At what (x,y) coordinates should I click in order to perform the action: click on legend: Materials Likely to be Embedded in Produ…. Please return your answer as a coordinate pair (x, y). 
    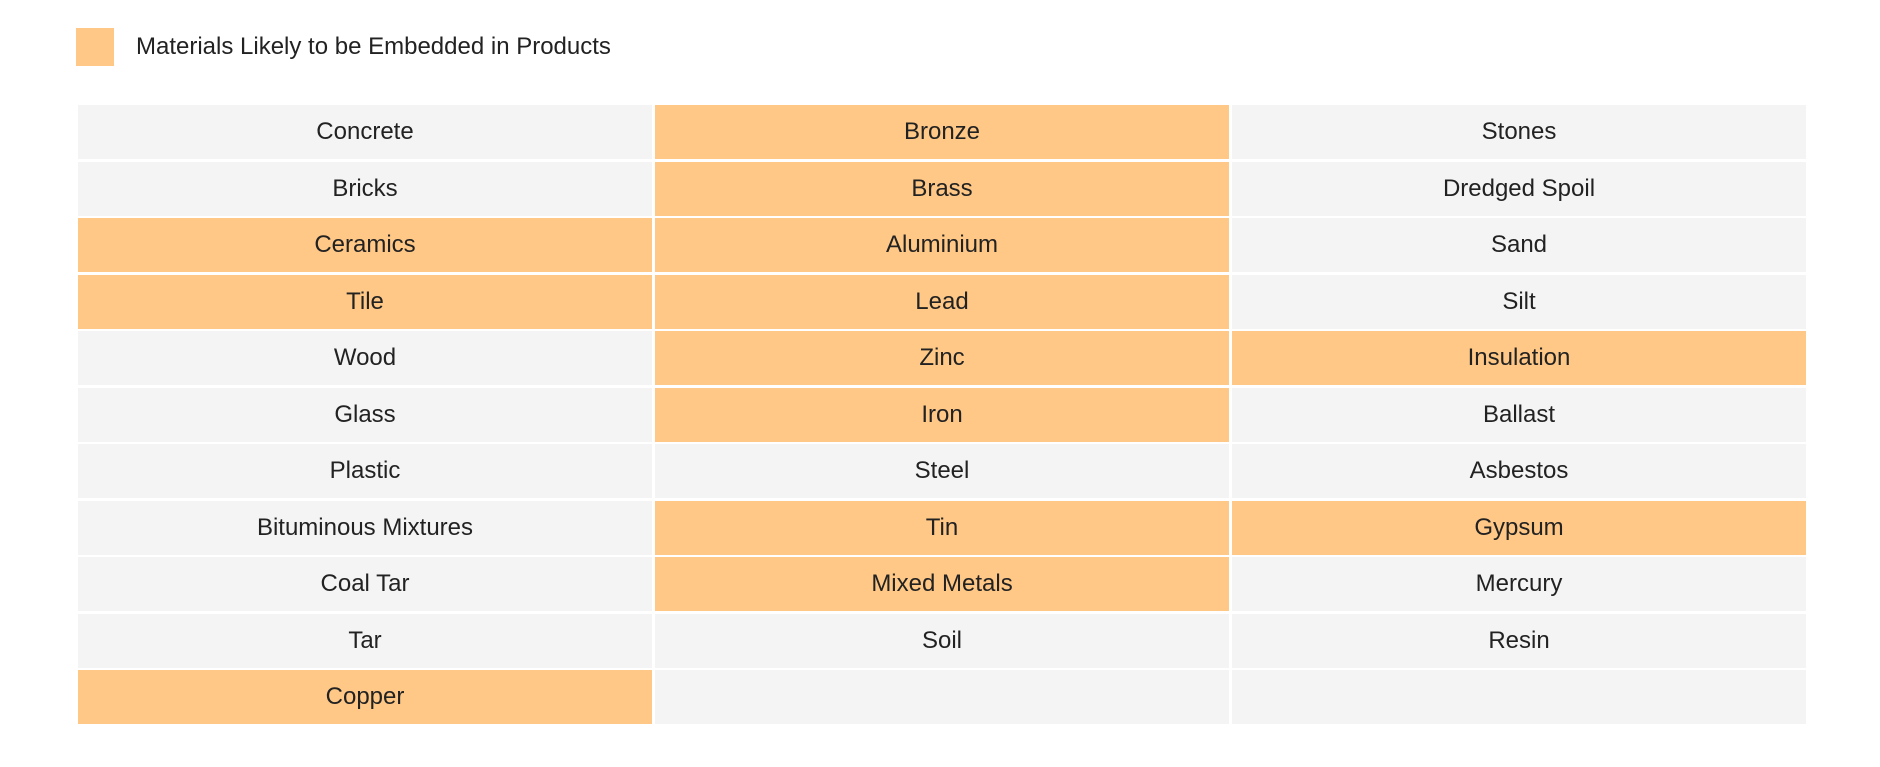
    Looking at the image, I should click on (343, 47).